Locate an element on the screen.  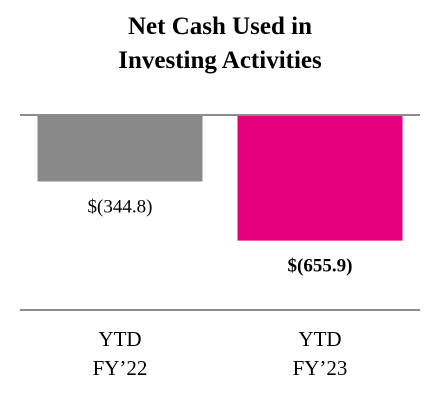
value-label-2: $(655.9) is located at coordinates (320, 266).